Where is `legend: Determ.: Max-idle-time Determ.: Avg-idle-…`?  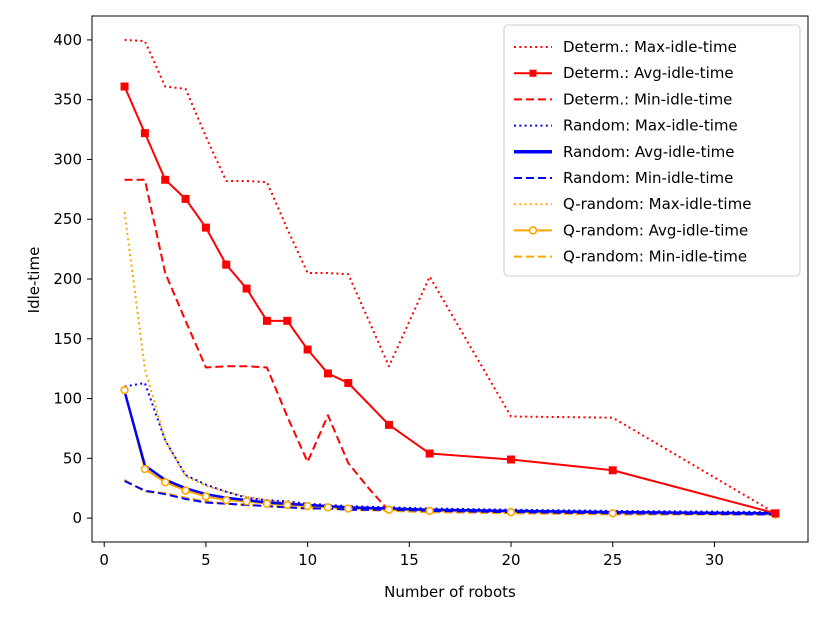
legend: Determ.: Max-idle-time Determ.: Avg-idle-… is located at coordinates (652, 150).